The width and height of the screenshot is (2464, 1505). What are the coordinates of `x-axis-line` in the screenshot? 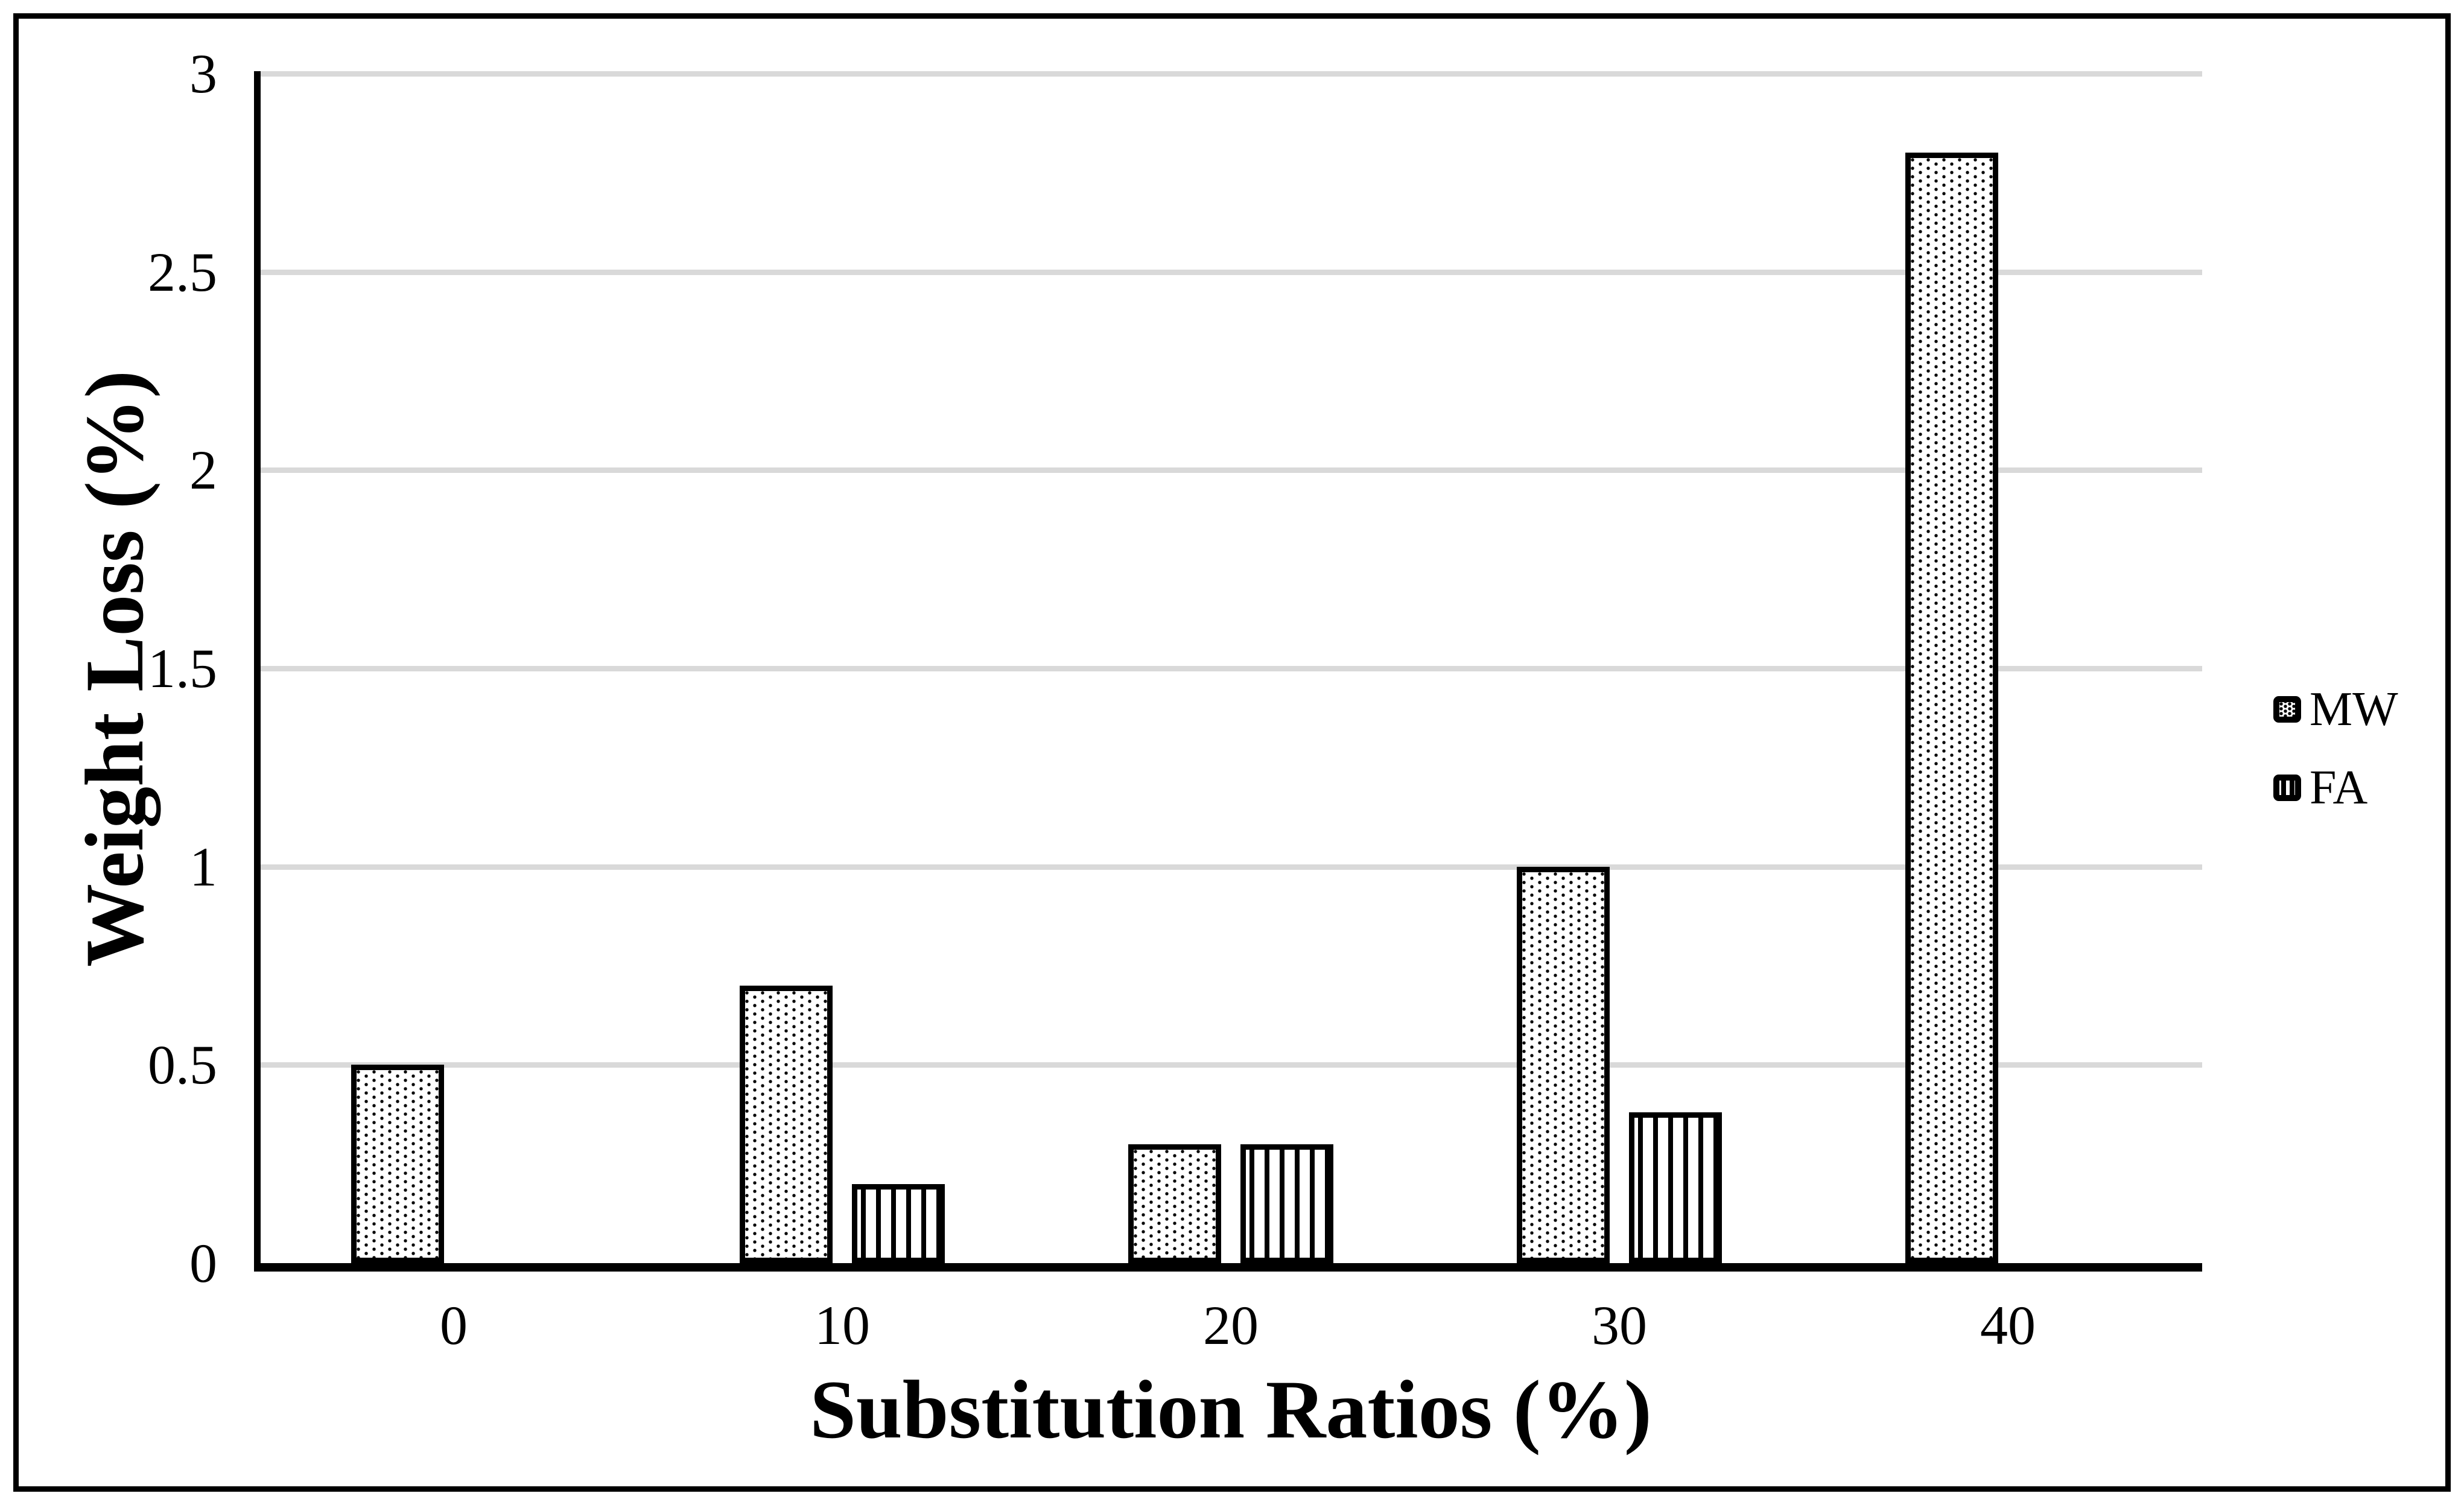 It's located at (1228, 1268).